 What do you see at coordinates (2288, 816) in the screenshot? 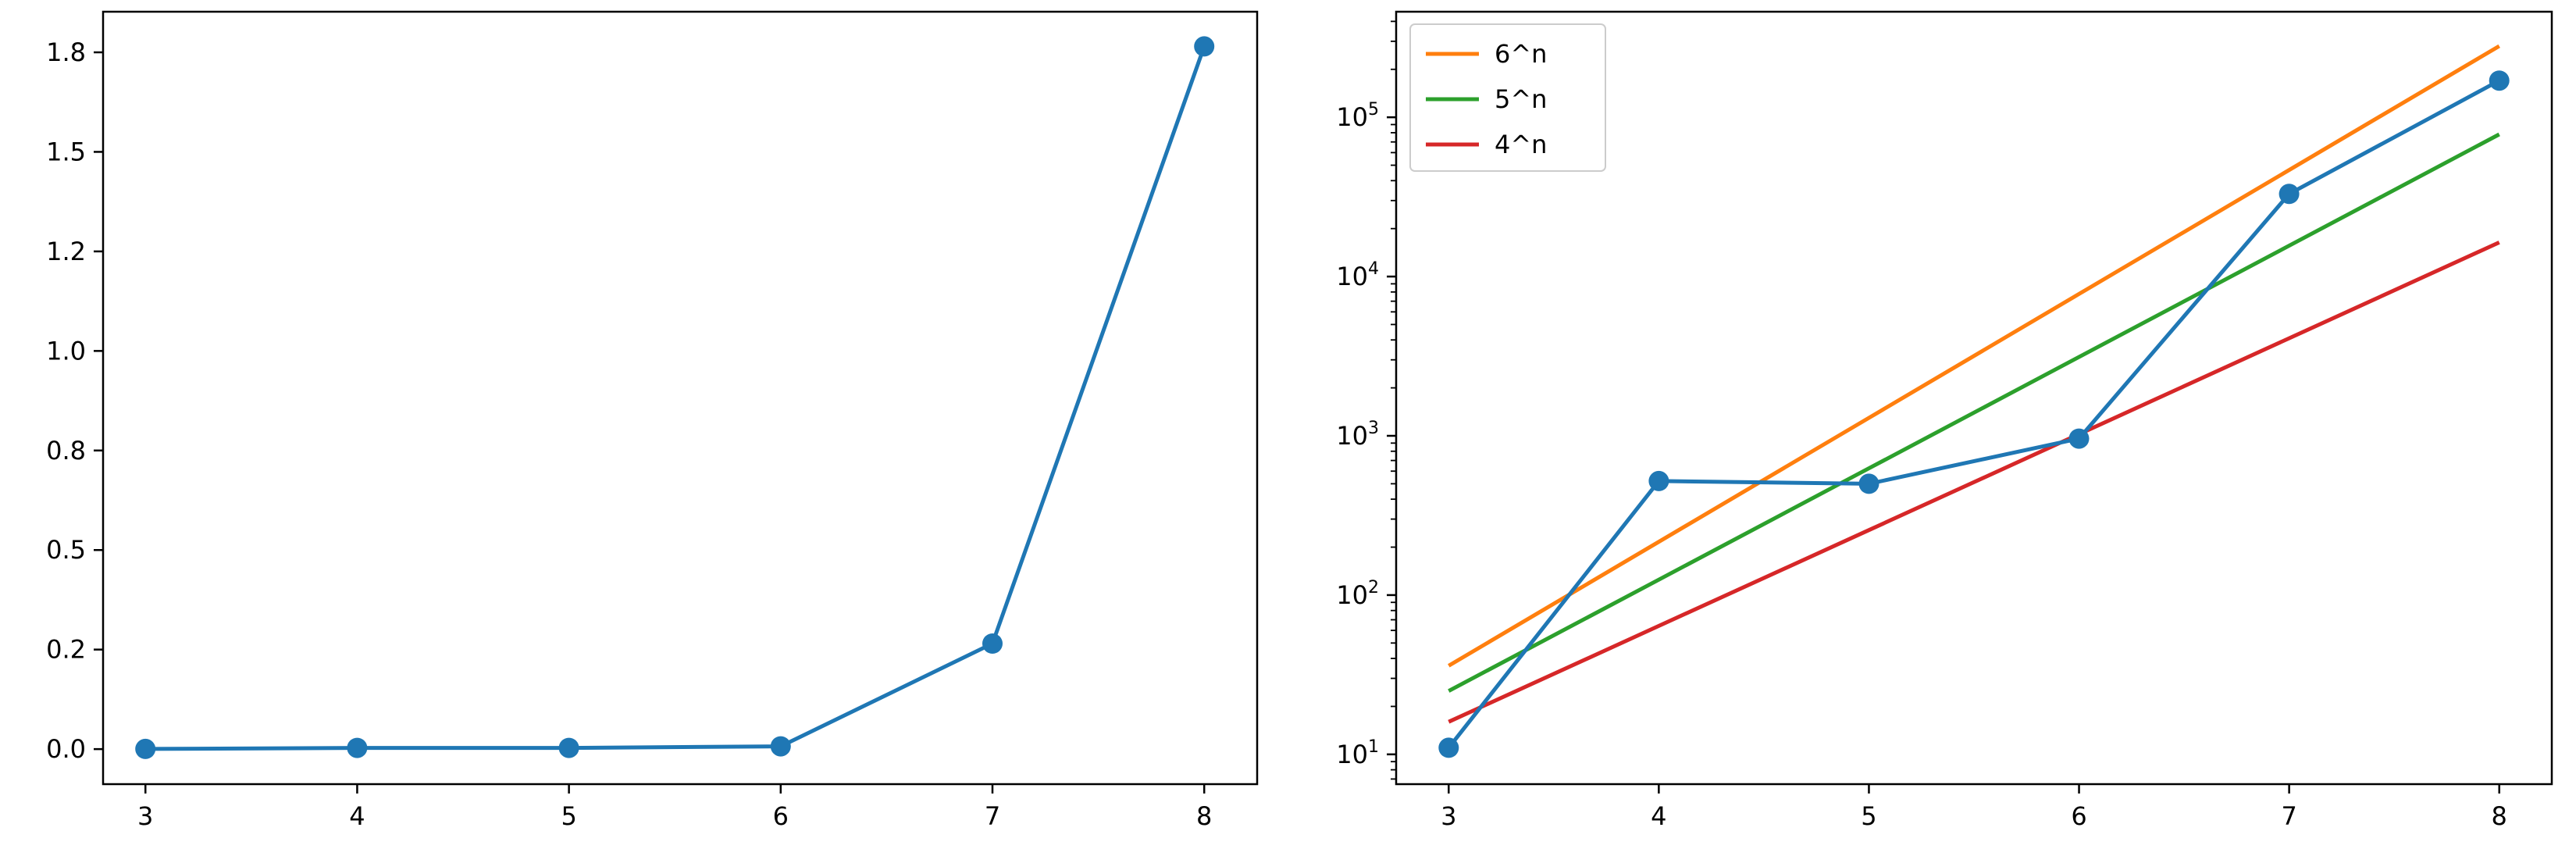
I see `log-chart-x-tick-label: 7` at bounding box center [2288, 816].